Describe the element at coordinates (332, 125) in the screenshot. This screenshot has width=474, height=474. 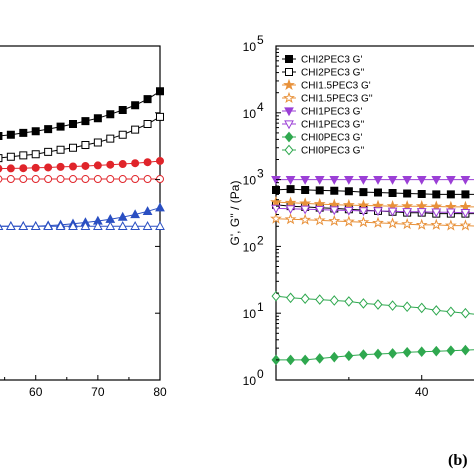
I see `legend-label: CHI1PEC3 G''` at that location.